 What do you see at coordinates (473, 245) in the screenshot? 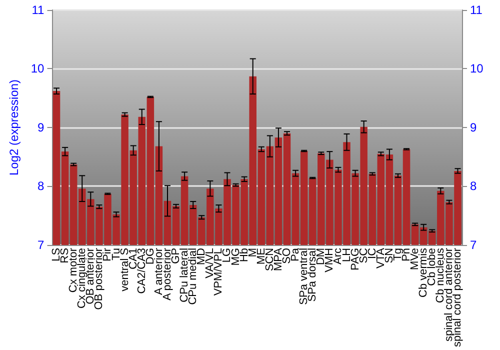
I see `y2-tick-label: 7` at bounding box center [473, 245].